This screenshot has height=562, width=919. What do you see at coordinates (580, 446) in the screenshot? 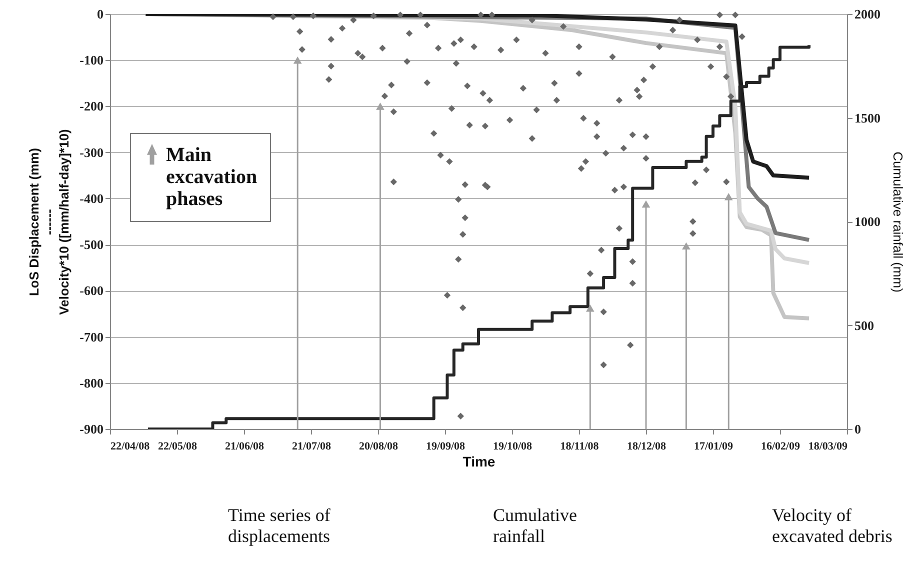
I see `x-tick-label: 18/11/08` at bounding box center [580, 446].